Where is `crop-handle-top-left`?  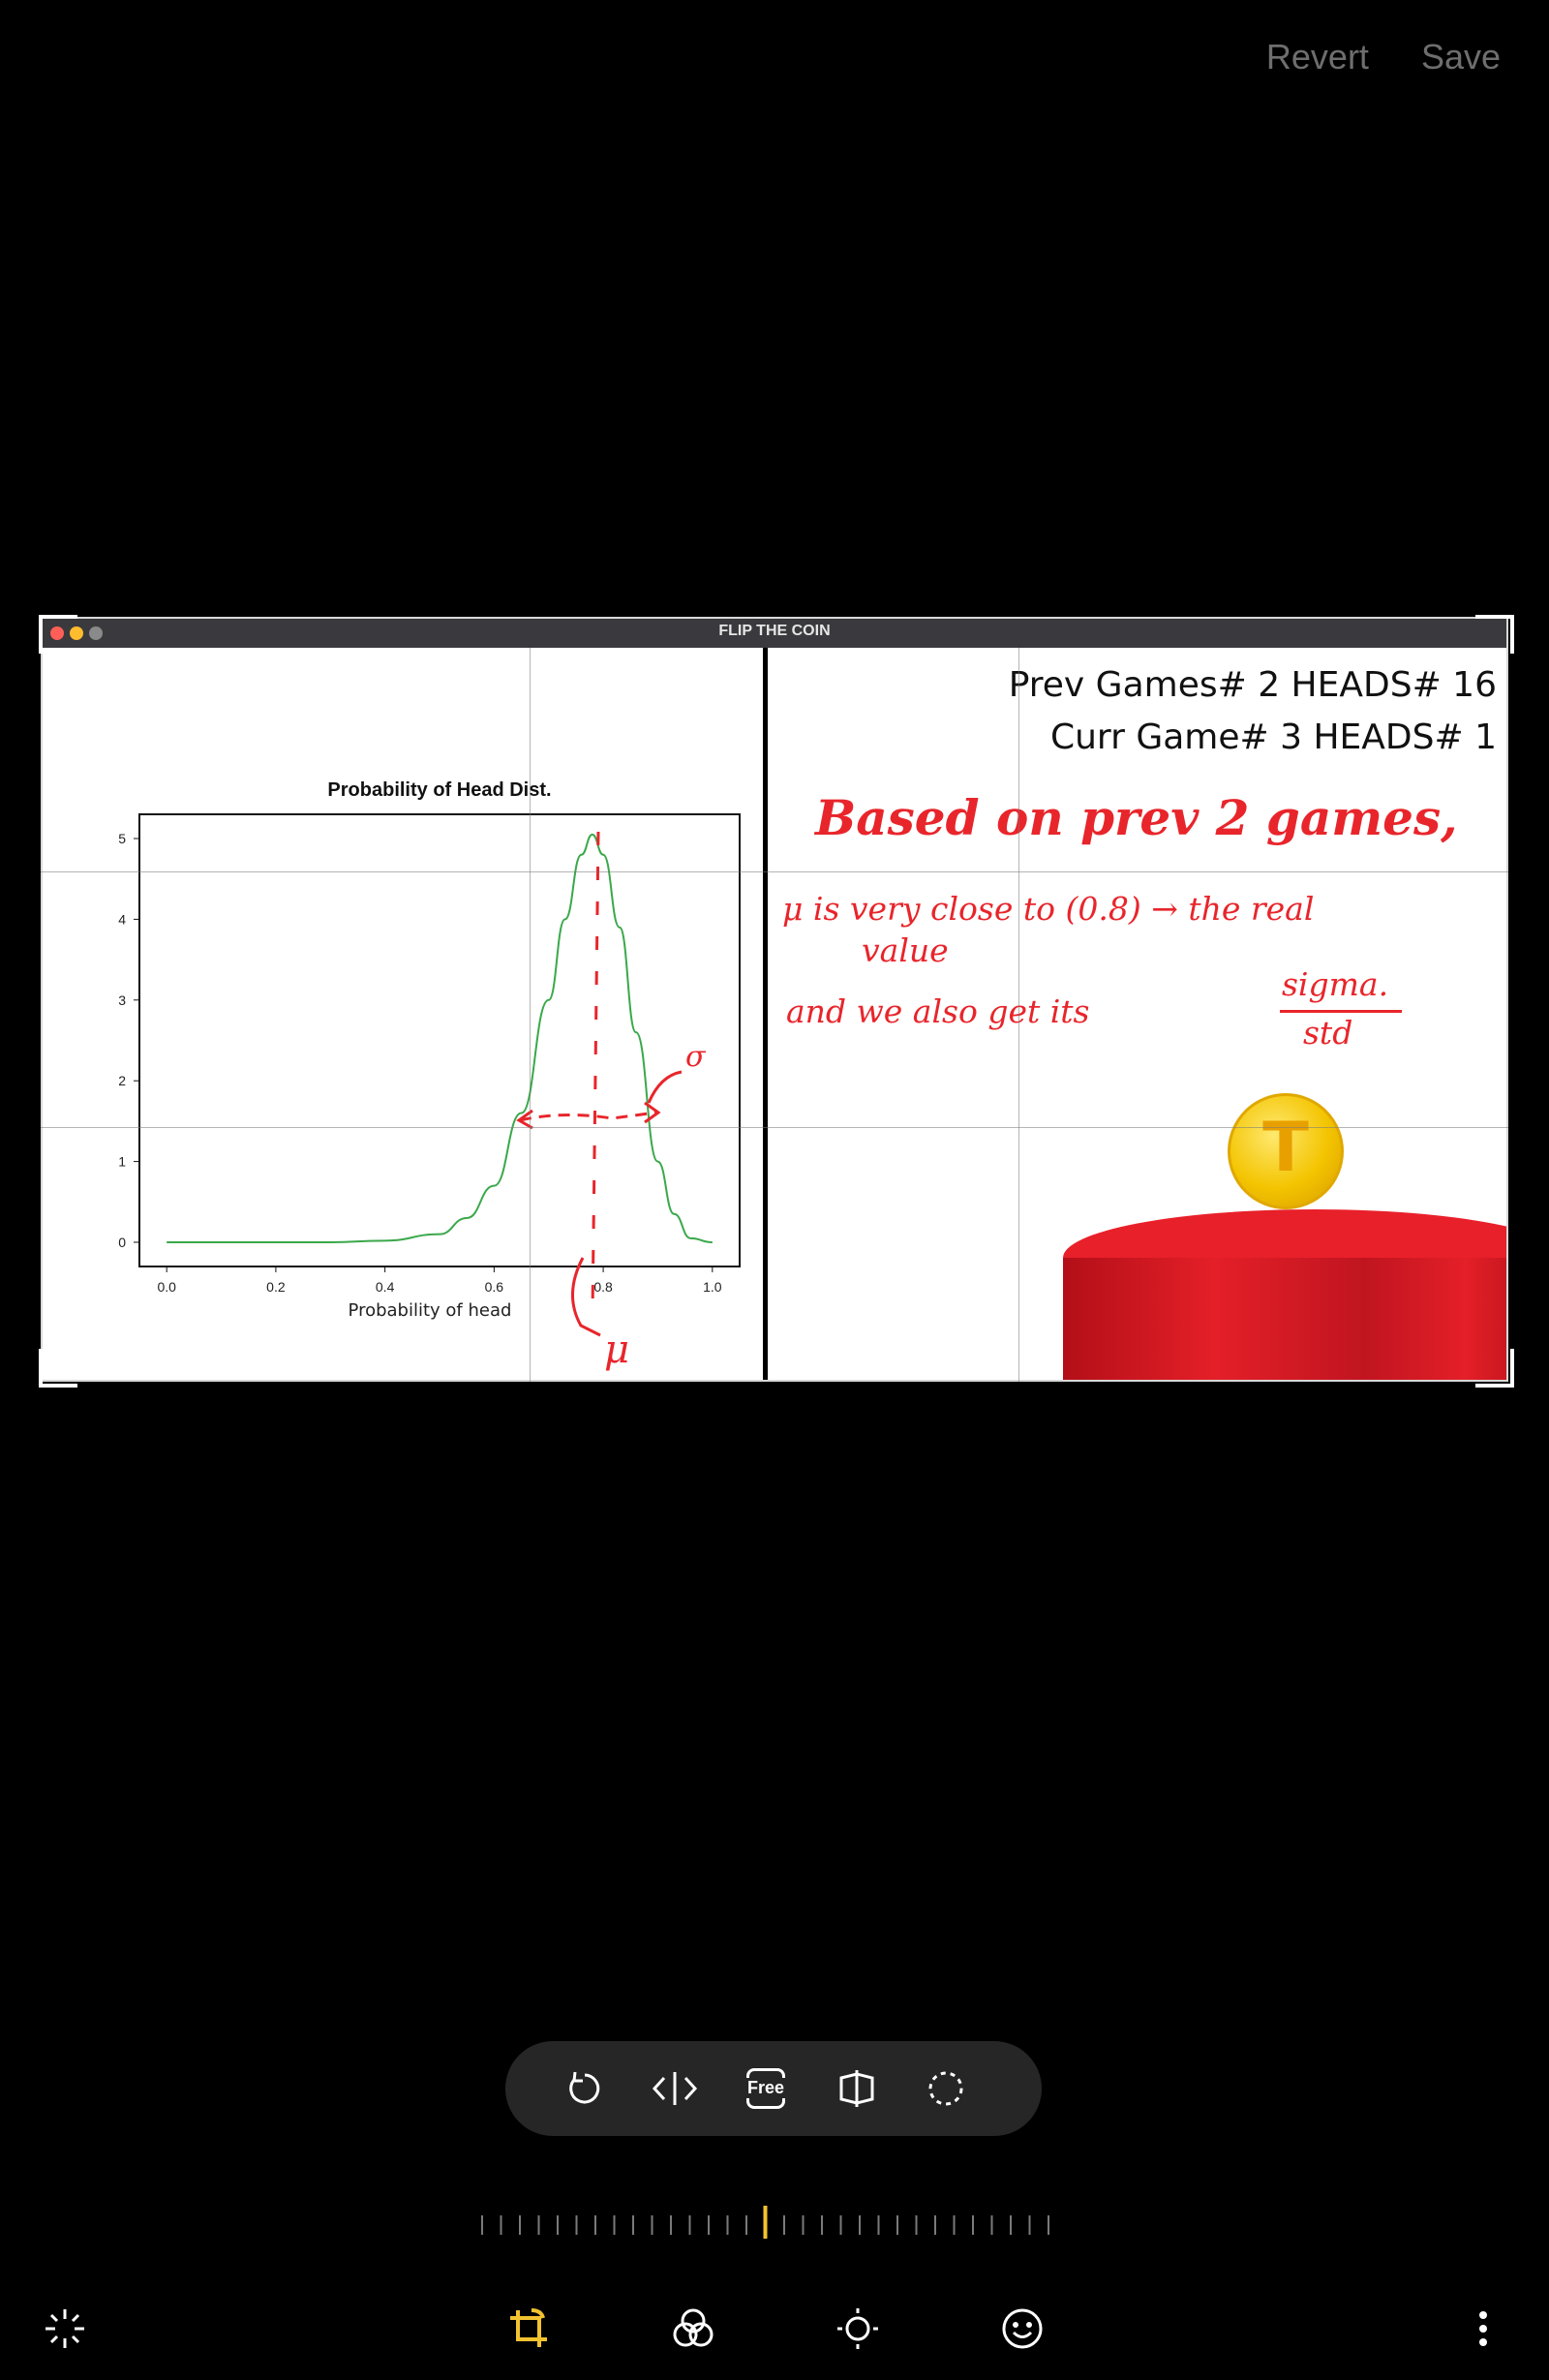 crop-handle-top-left is located at coordinates (58, 634).